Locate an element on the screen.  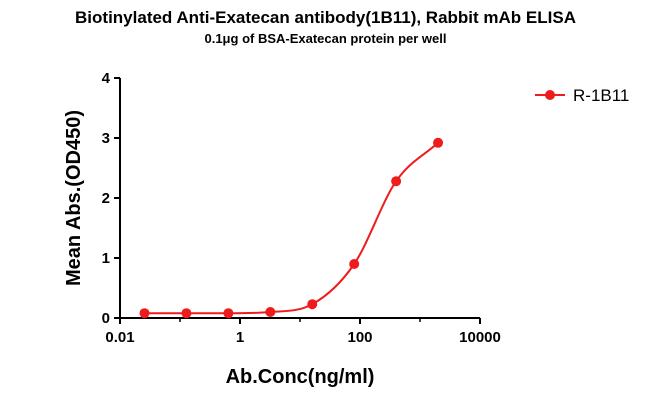
legend: R-1B11 is located at coordinates (582, 95).